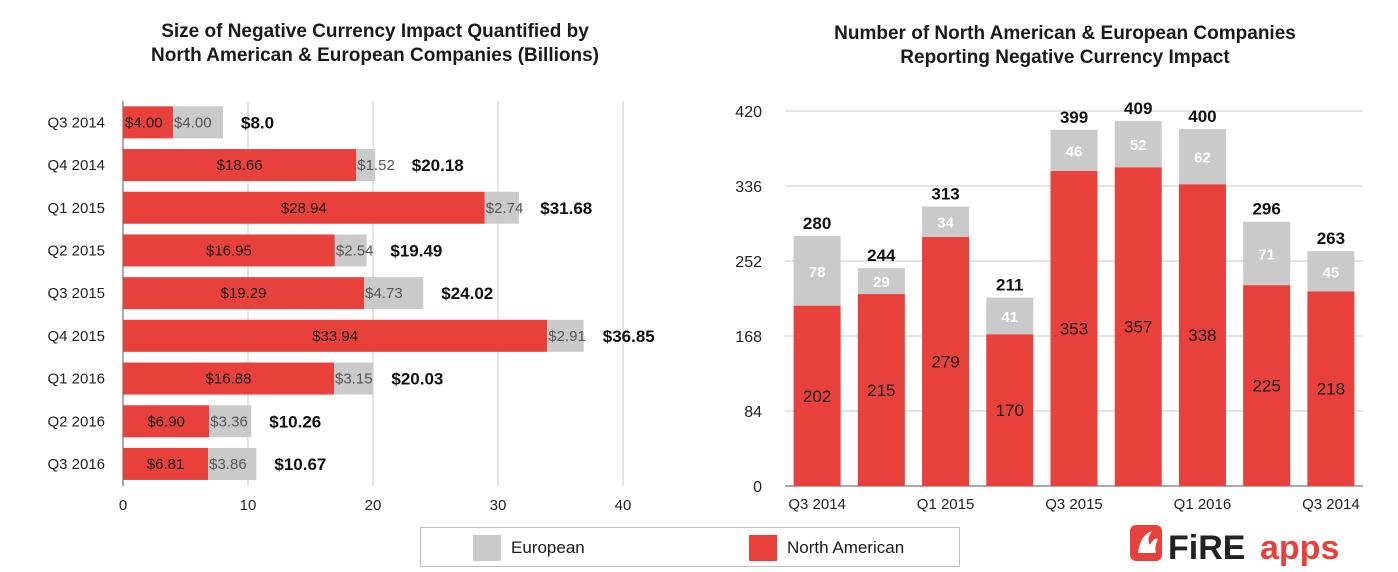 This screenshot has height=572, width=1398. What do you see at coordinates (1009, 285) in the screenshot?
I see `column-total-label: 211` at bounding box center [1009, 285].